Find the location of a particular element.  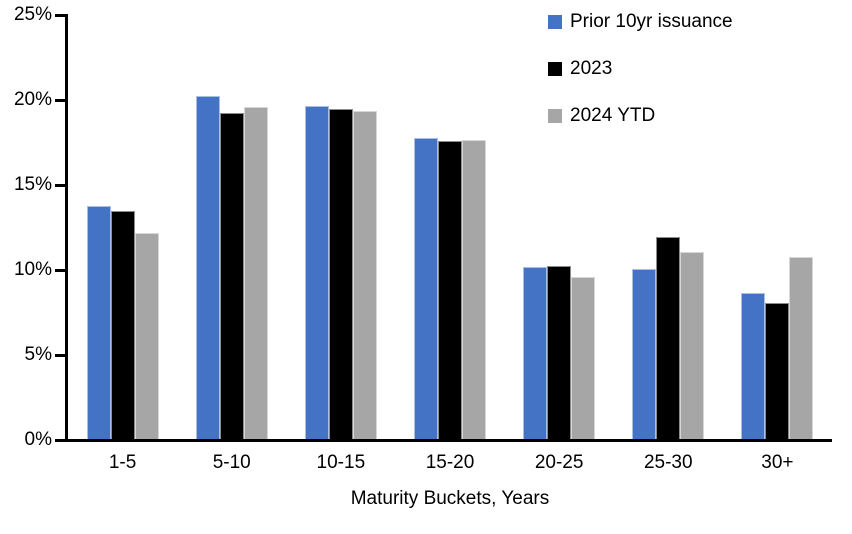

x-tick-label-15-20: 15-20 is located at coordinates (450, 462).